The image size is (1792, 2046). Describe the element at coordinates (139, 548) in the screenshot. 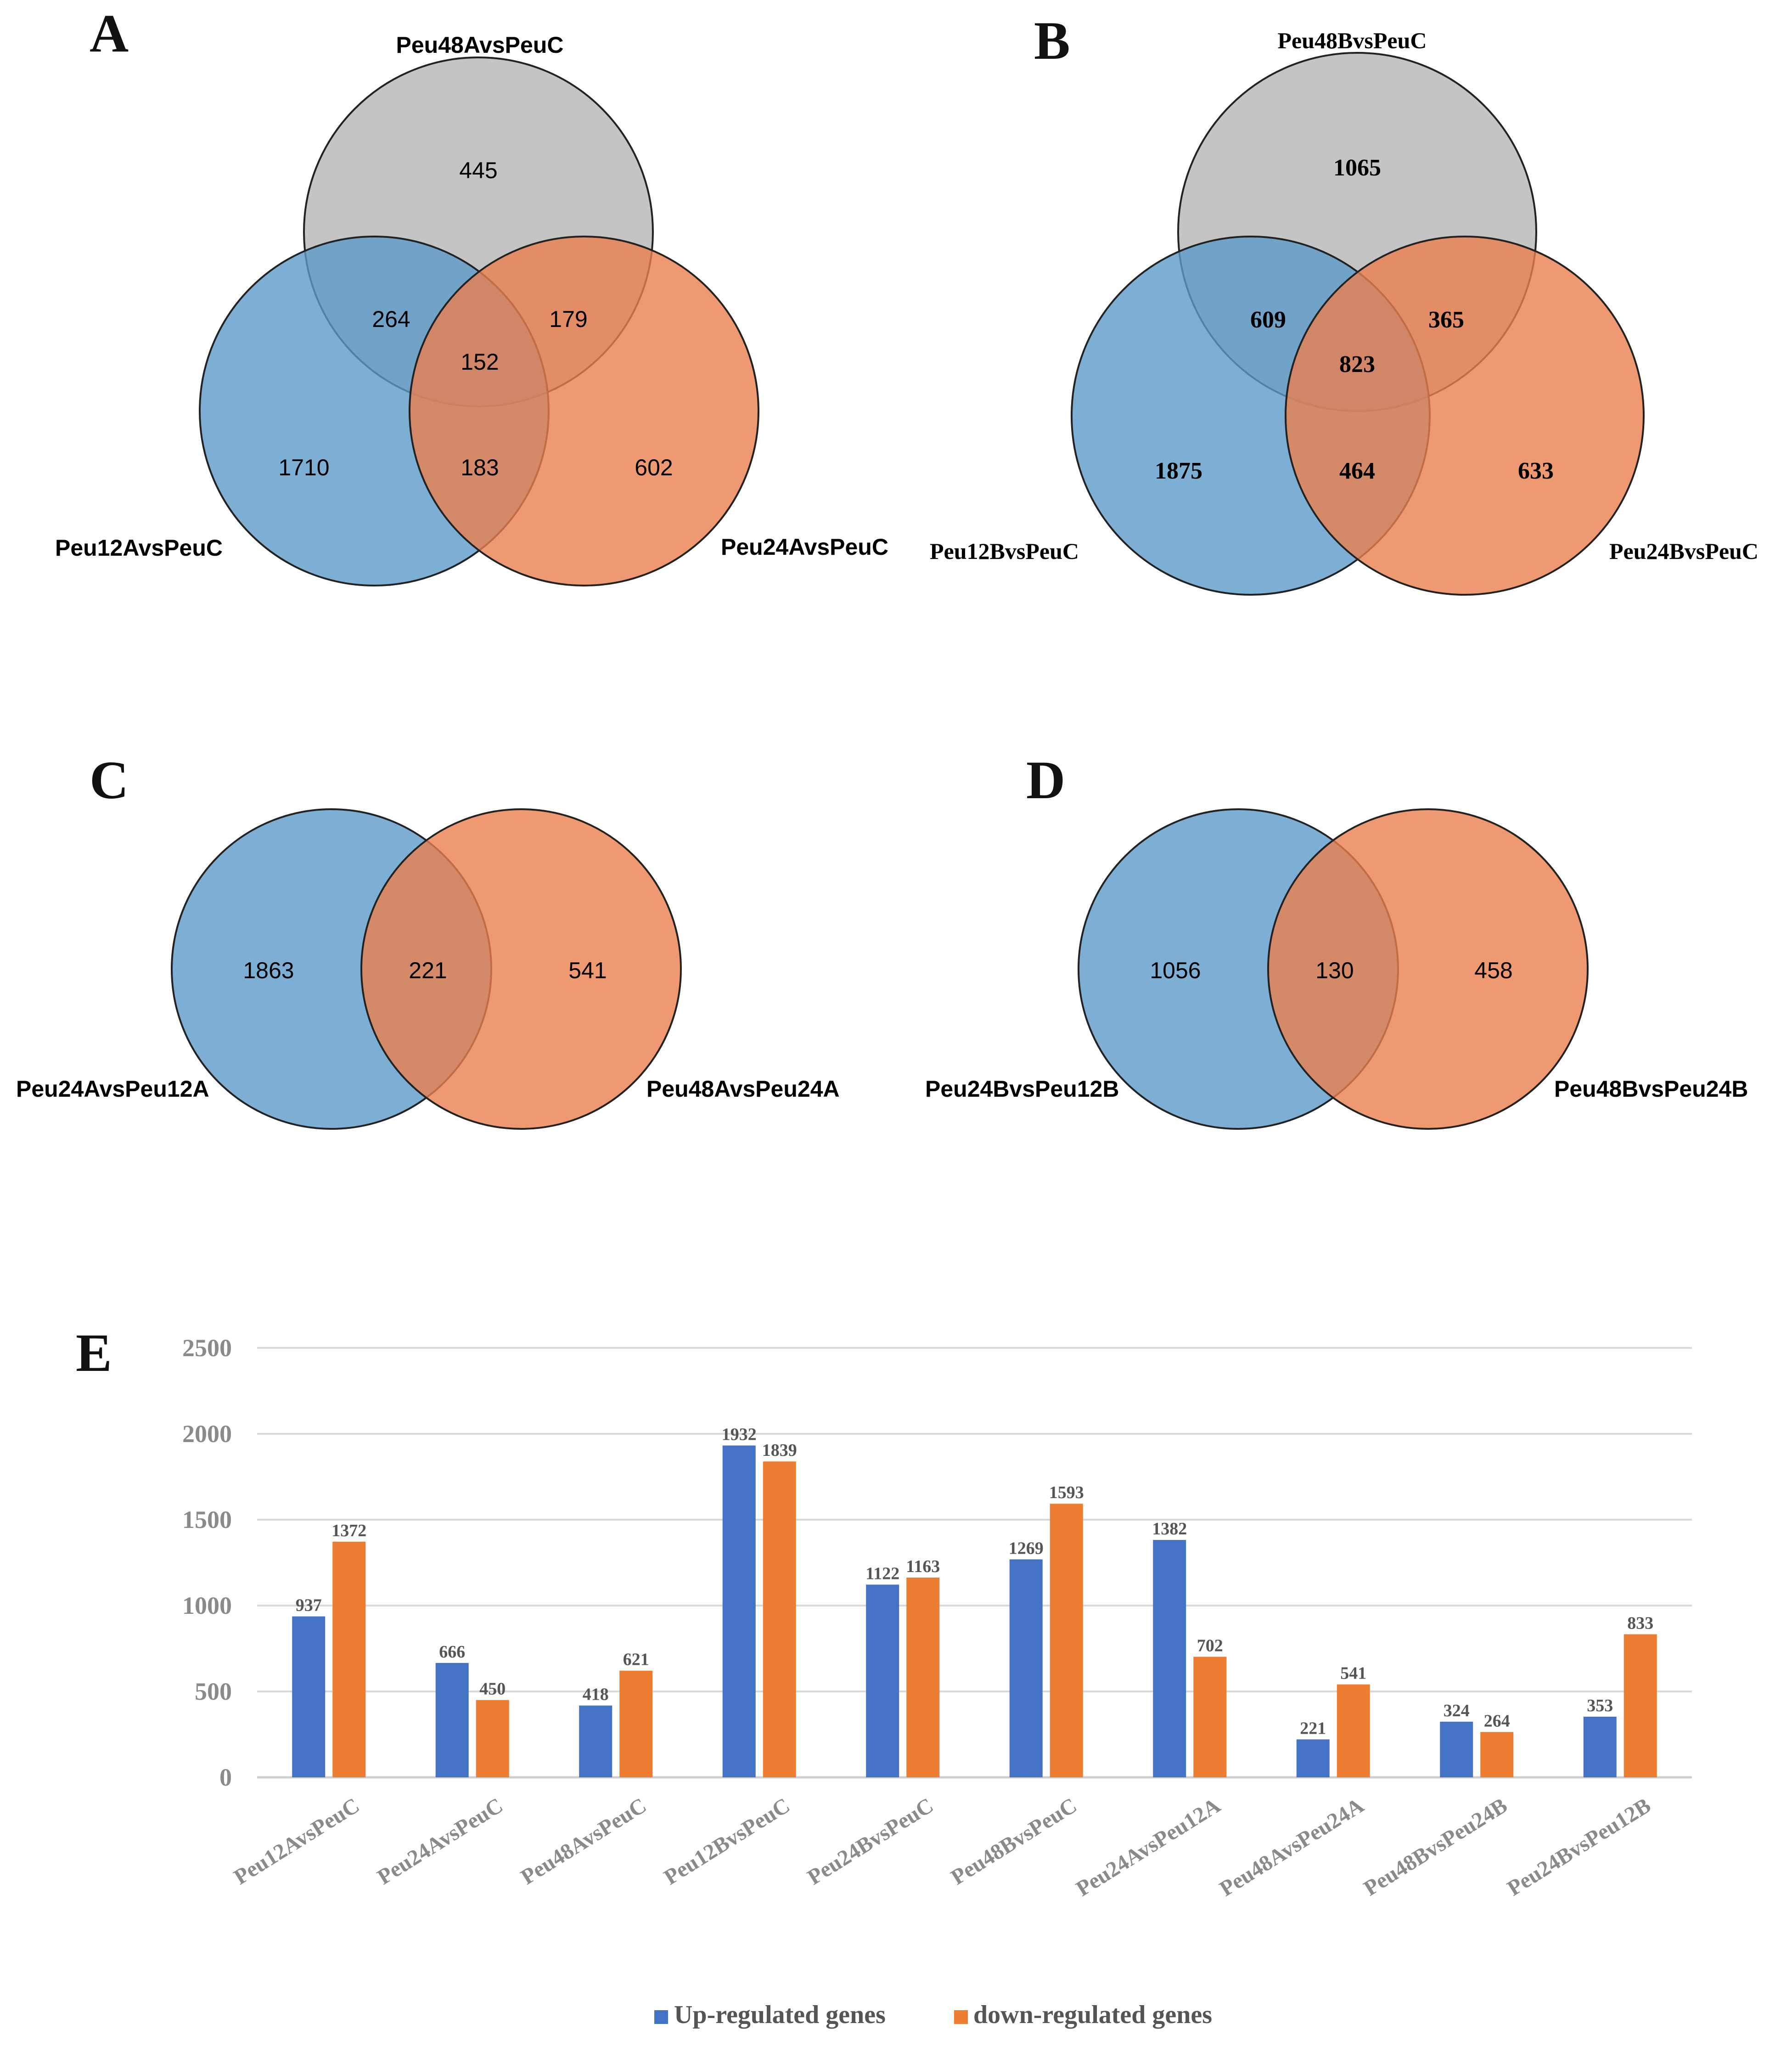

I see `venn-a-label-left: Peu12AvsPeuC` at that location.